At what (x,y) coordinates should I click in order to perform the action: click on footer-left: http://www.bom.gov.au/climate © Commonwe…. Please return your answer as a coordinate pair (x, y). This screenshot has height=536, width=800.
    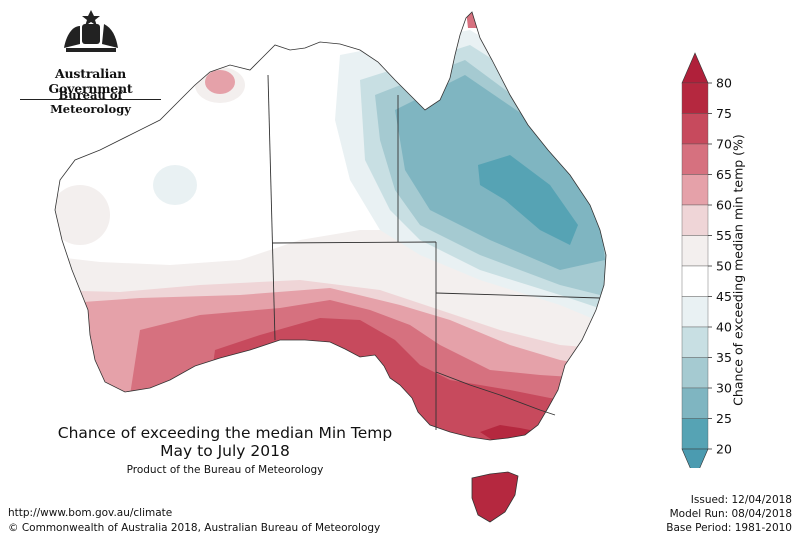
    Looking at the image, I should click on (194, 521).